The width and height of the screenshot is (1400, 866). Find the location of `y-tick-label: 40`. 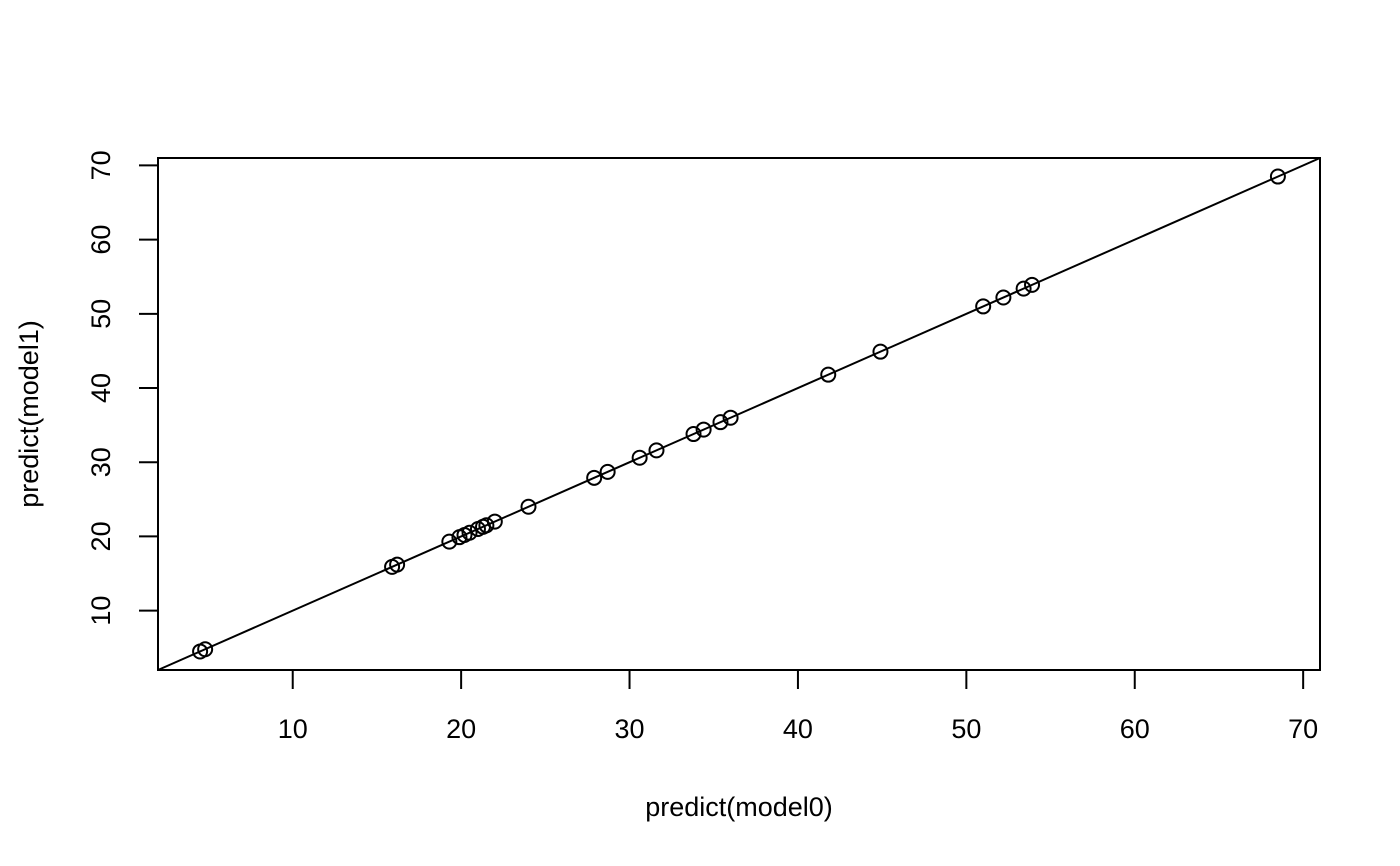

y-tick-label: 40 is located at coordinates (101, 388).